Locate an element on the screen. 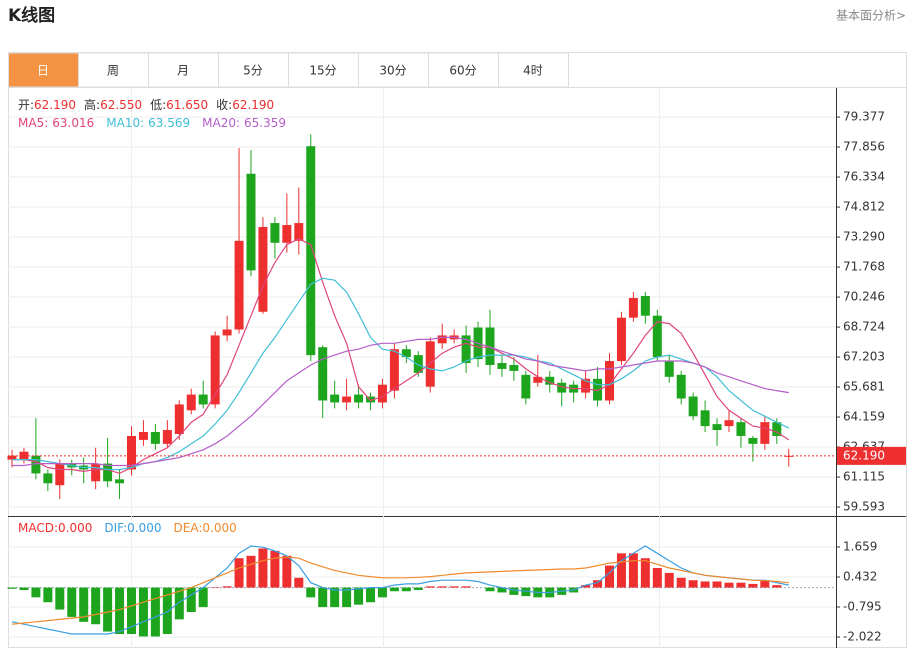  tab-label: 30分 is located at coordinates (392, 71).